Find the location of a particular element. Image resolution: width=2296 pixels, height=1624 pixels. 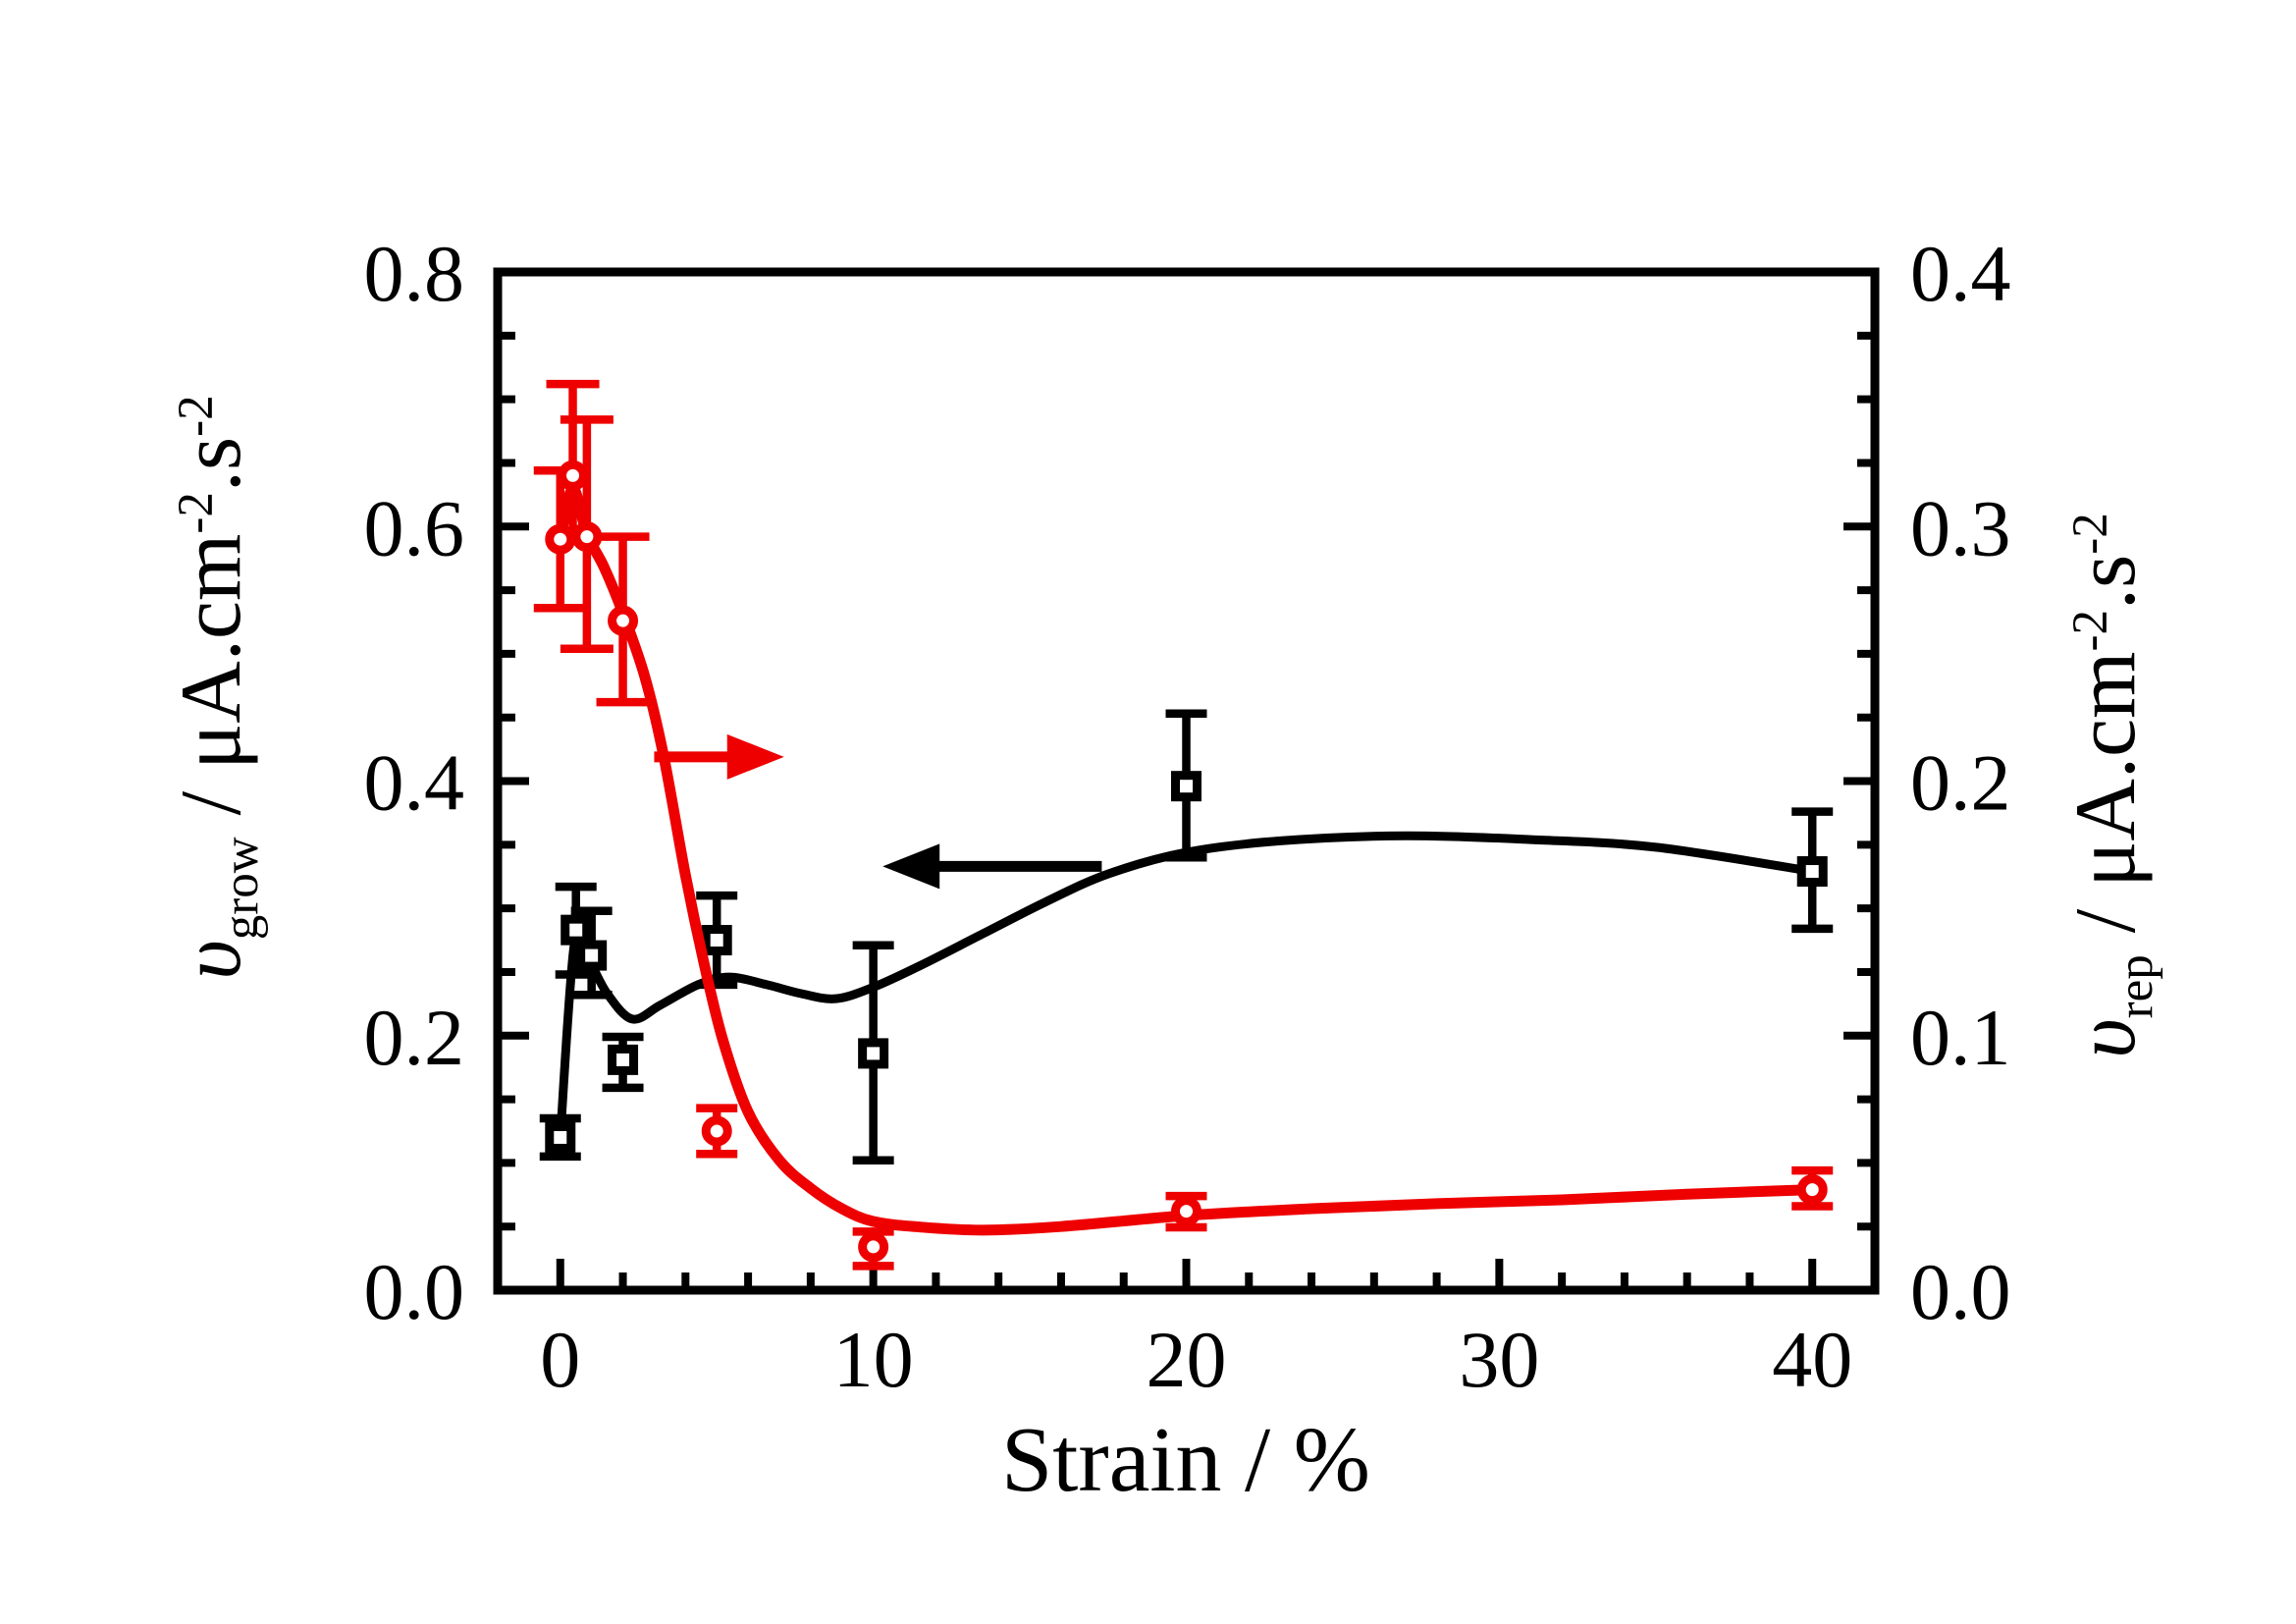

y-right-subscript: rep is located at coordinates (2135, 986).